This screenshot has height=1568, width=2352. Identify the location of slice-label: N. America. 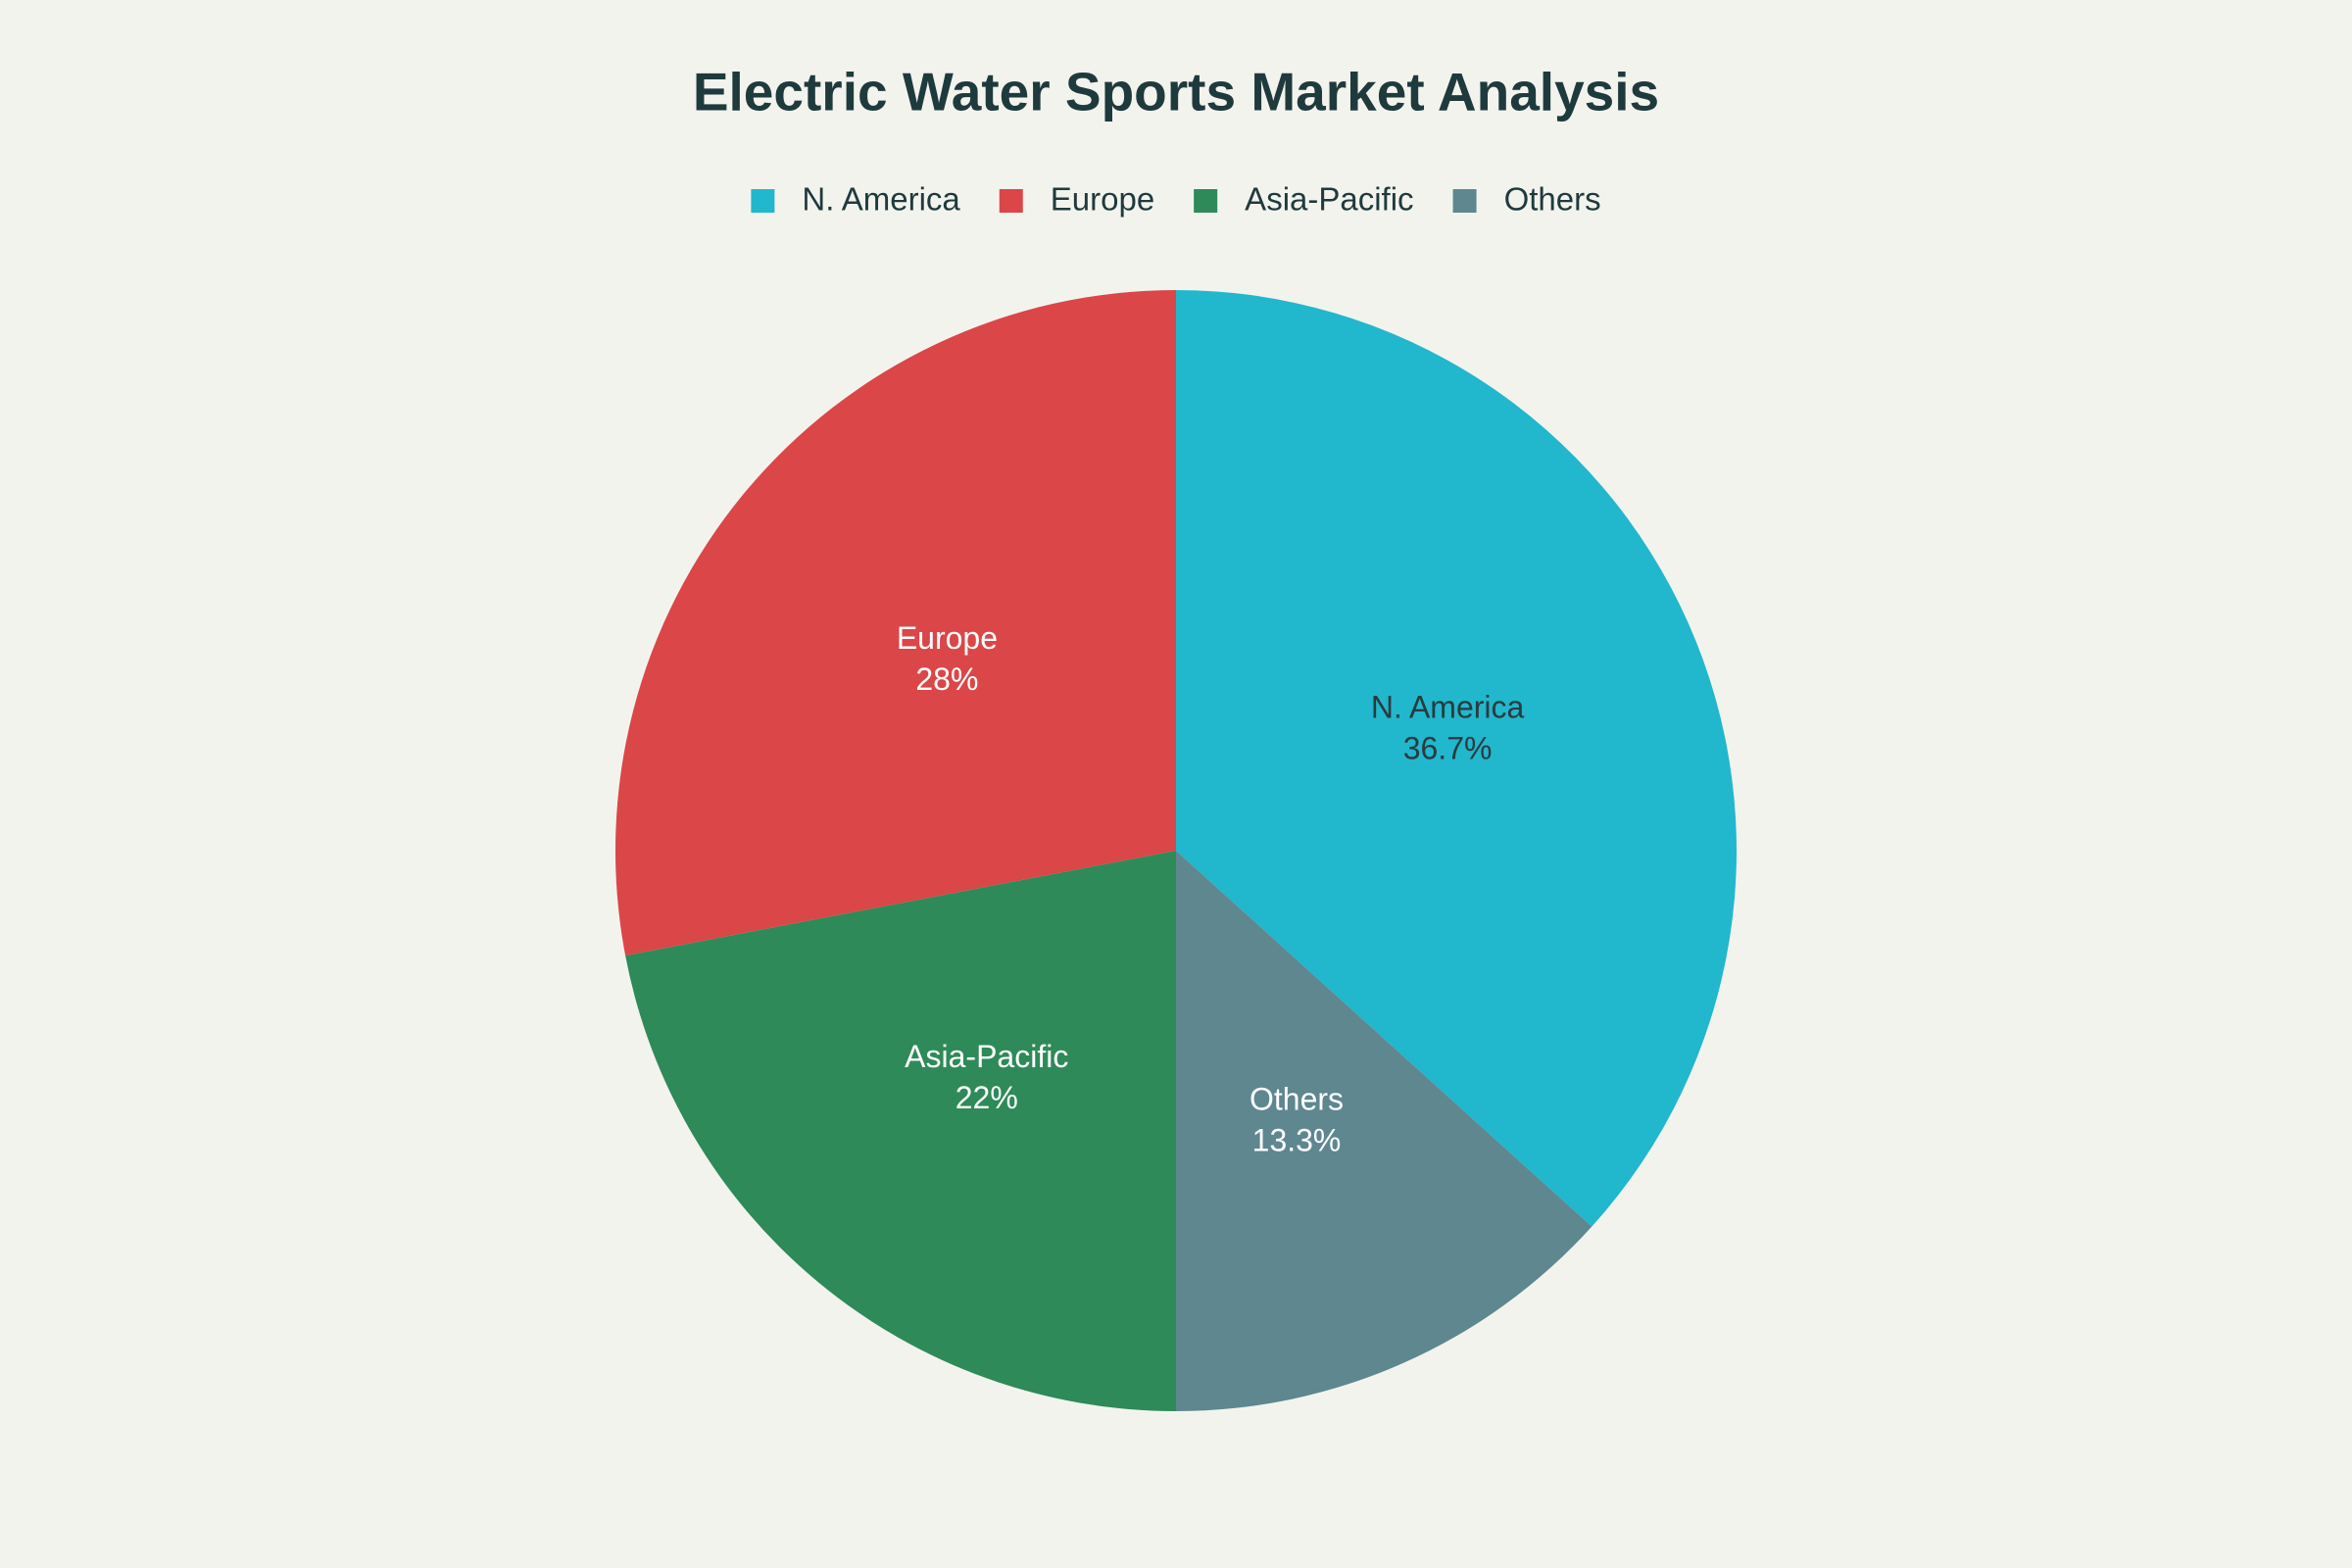
(1448, 706).